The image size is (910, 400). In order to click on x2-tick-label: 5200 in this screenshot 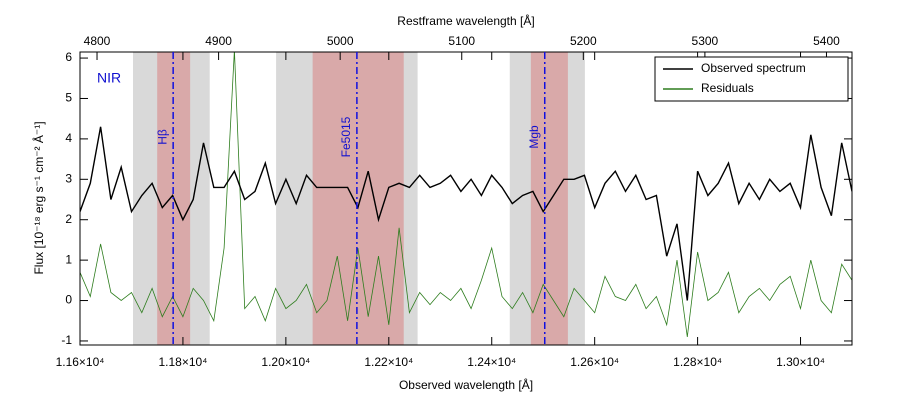, I will do `click(583, 41)`.